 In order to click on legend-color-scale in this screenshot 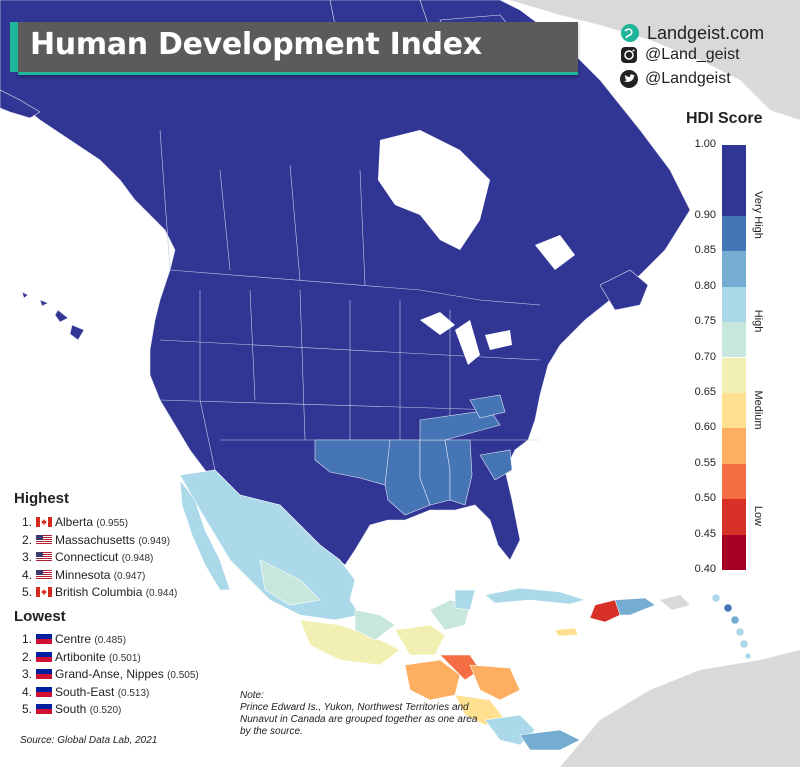, I will do `click(734, 357)`.